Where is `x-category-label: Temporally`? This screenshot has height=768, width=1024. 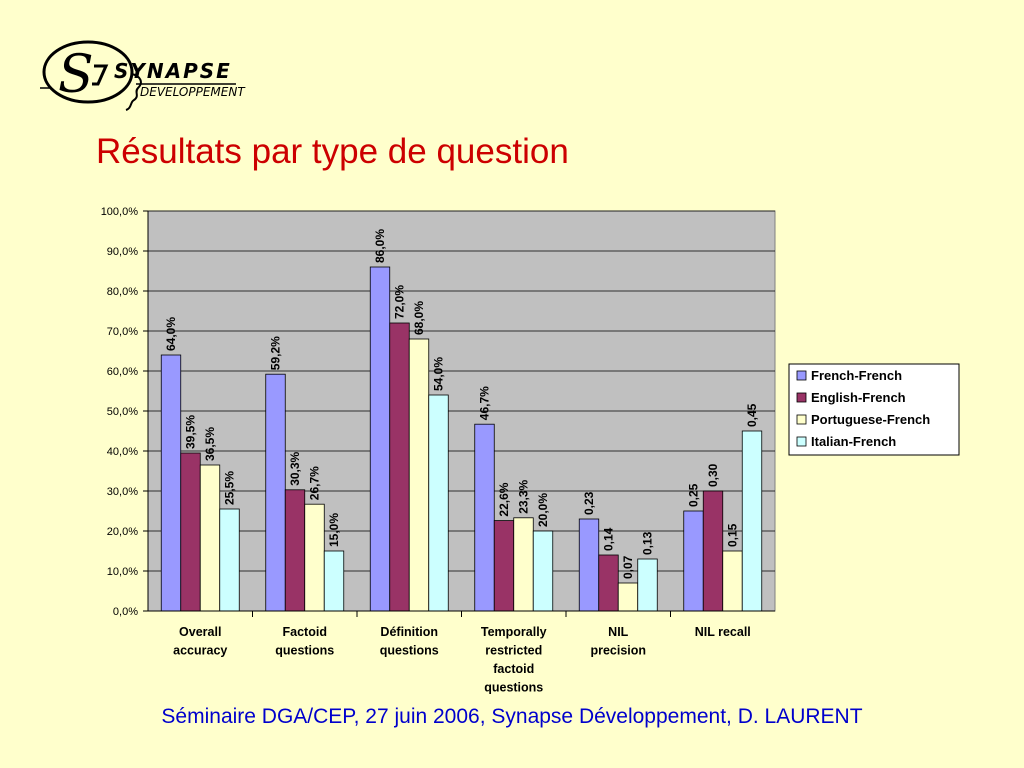 x-category-label: Temporally is located at coordinates (514, 632).